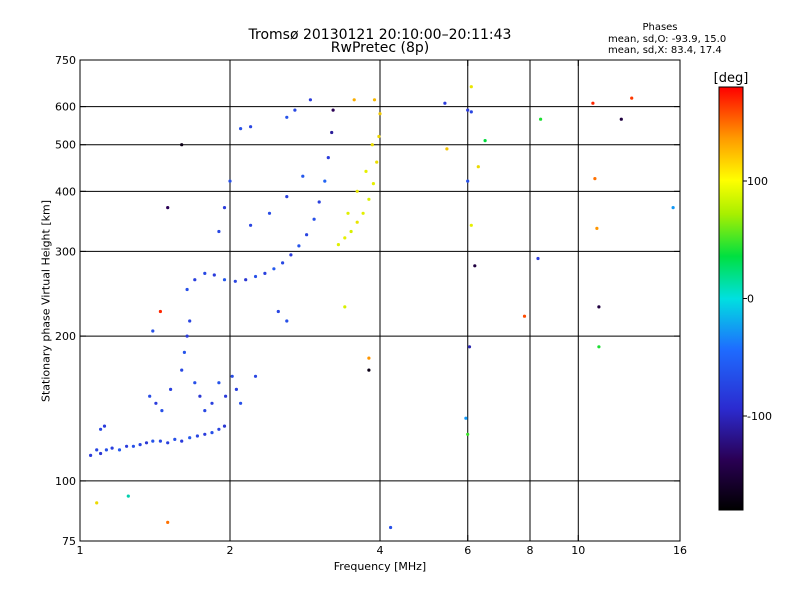 This screenshot has height=600, width=800. What do you see at coordinates (65, 60) in the screenshot?
I see `y-tick-label: 750` at bounding box center [65, 60].